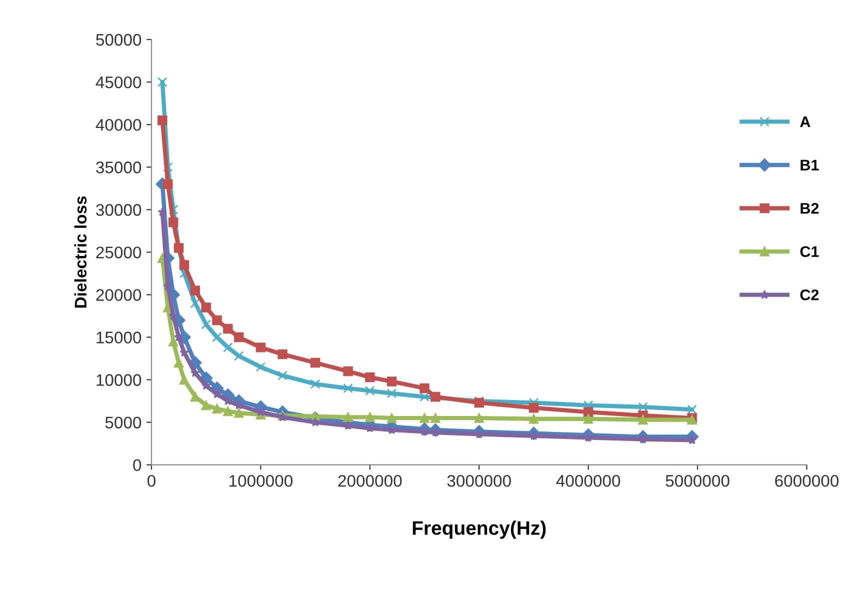 This screenshot has height=599, width=851. Describe the element at coordinates (119, 210) in the screenshot. I see `y-tick-label: 30000` at that location.